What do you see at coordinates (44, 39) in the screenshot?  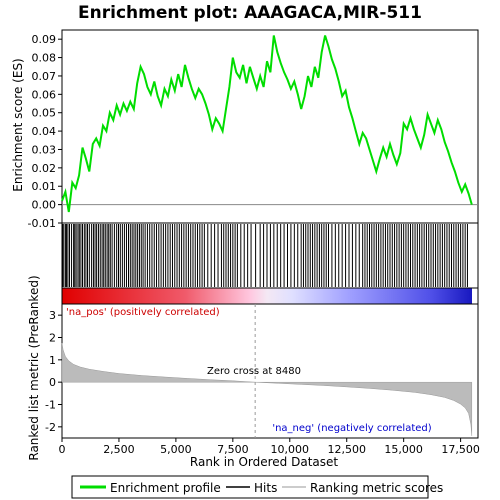 I see `es-y-tick-label: 0.09` at bounding box center [44, 39].